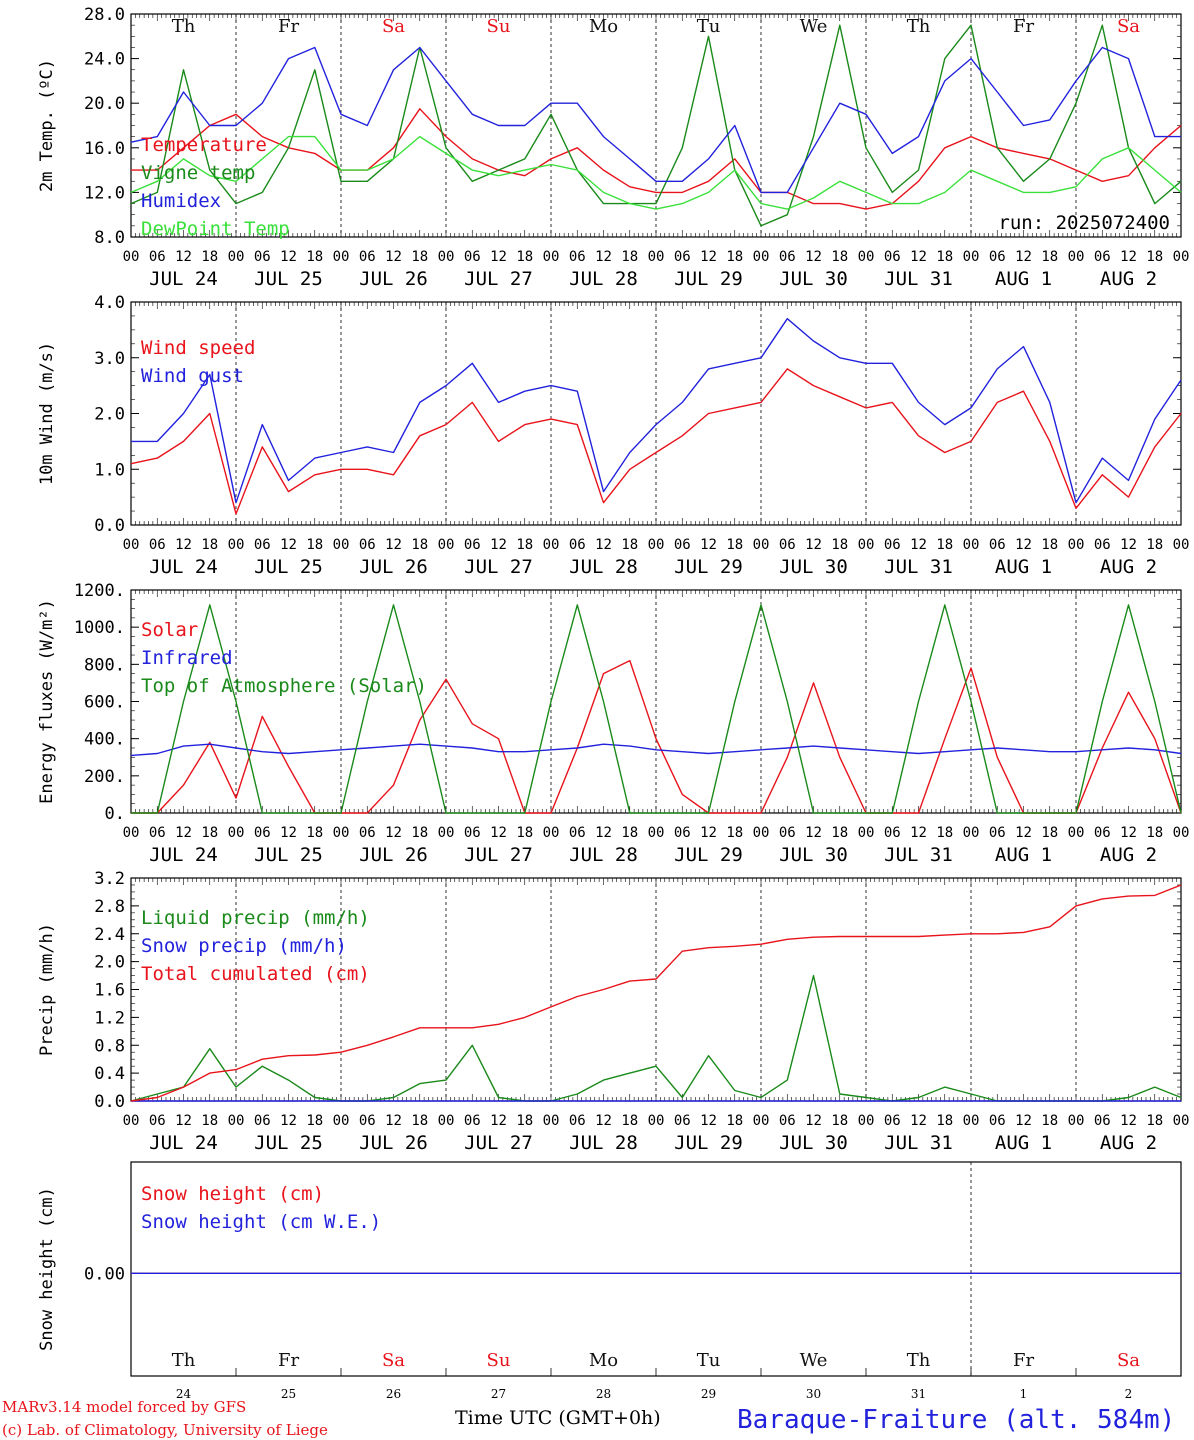 The image size is (1194, 1440). Describe the element at coordinates (284, 686) in the screenshot. I see `legend-entry: Top of Atmosphere (Solar)` at that location.